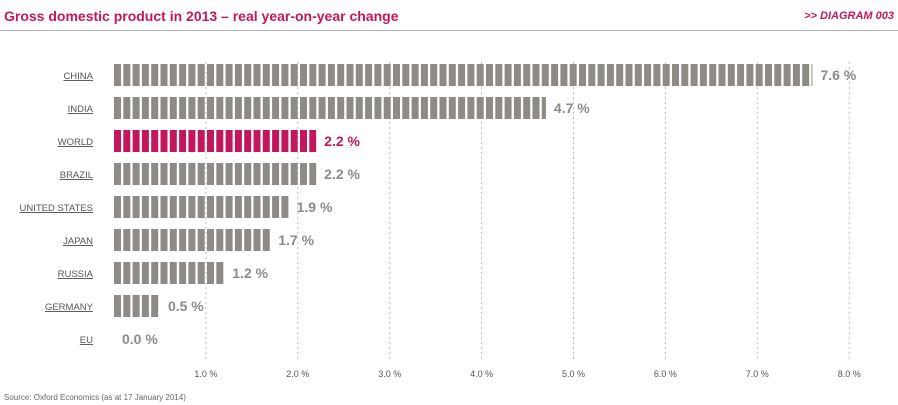  What do you see at coordinates (186, 306) in the screenshot?
I see `value-label: 0.5 %` at bounding box center [186, 306].